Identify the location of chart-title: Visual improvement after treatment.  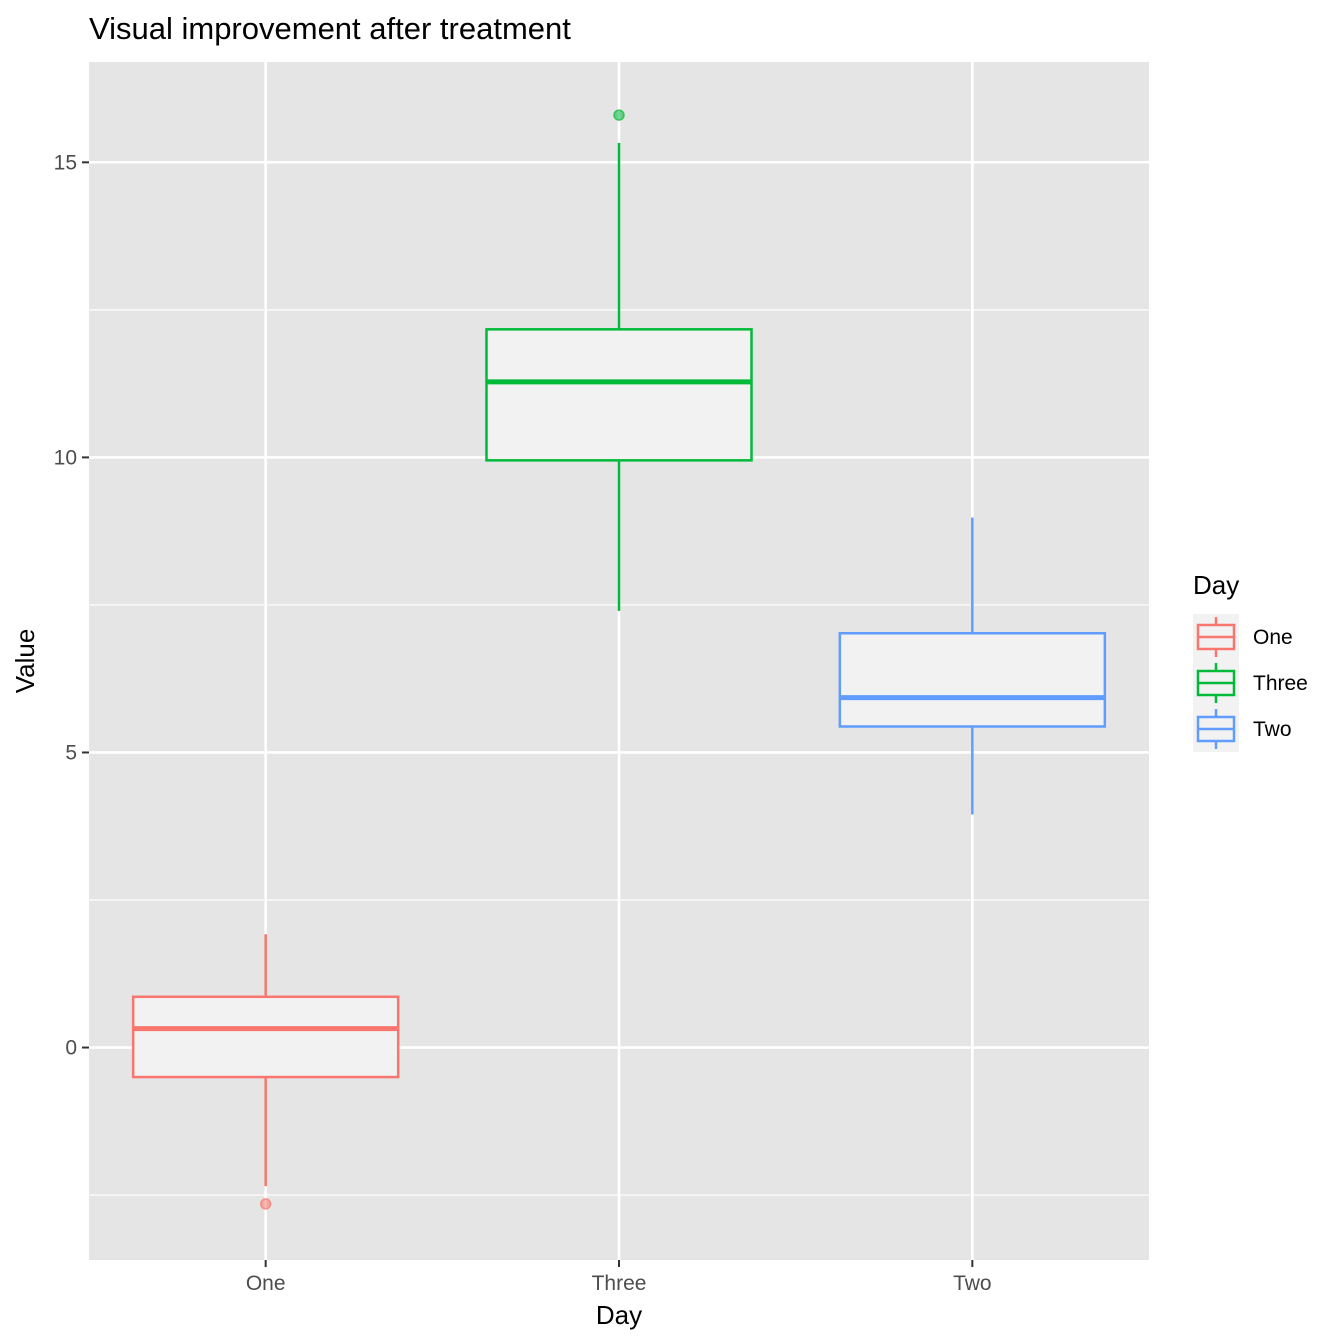
(330, 28).